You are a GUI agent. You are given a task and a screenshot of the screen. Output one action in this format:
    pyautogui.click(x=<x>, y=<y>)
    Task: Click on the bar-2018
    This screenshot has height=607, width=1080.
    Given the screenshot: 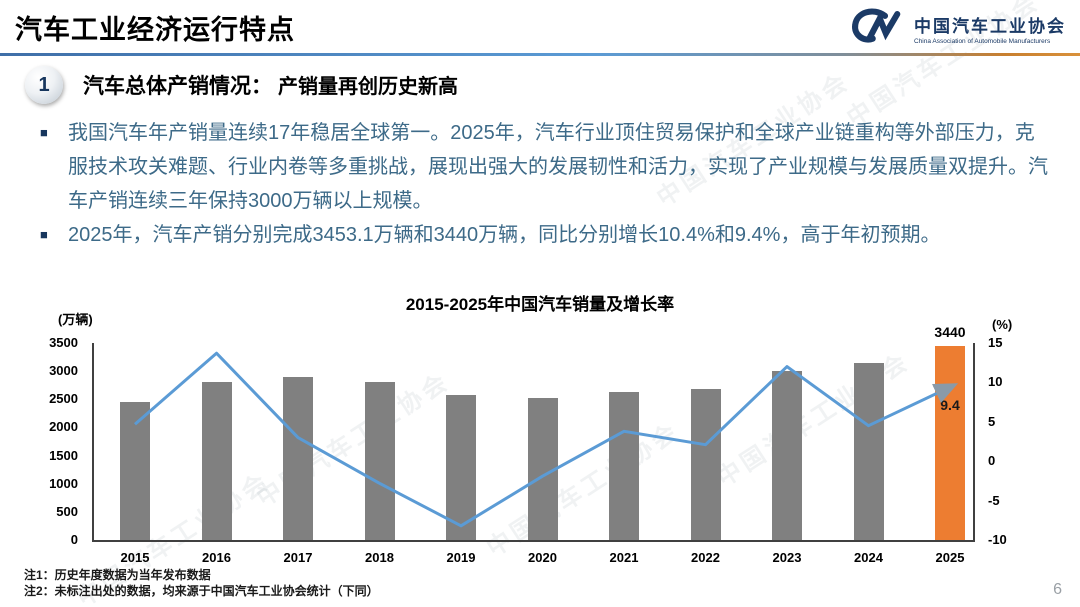 What is the action you would take?
    pyautogui.click(x=379, y=460)
    